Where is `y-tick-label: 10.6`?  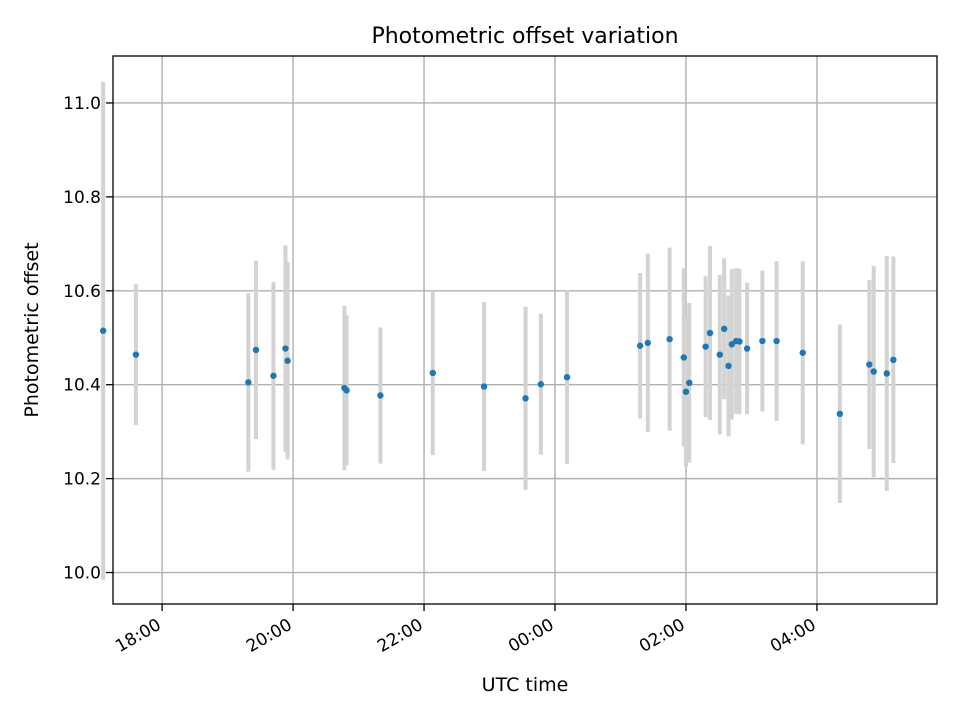 y-tick-label: 10.6 is located at coordinates (82, 292).